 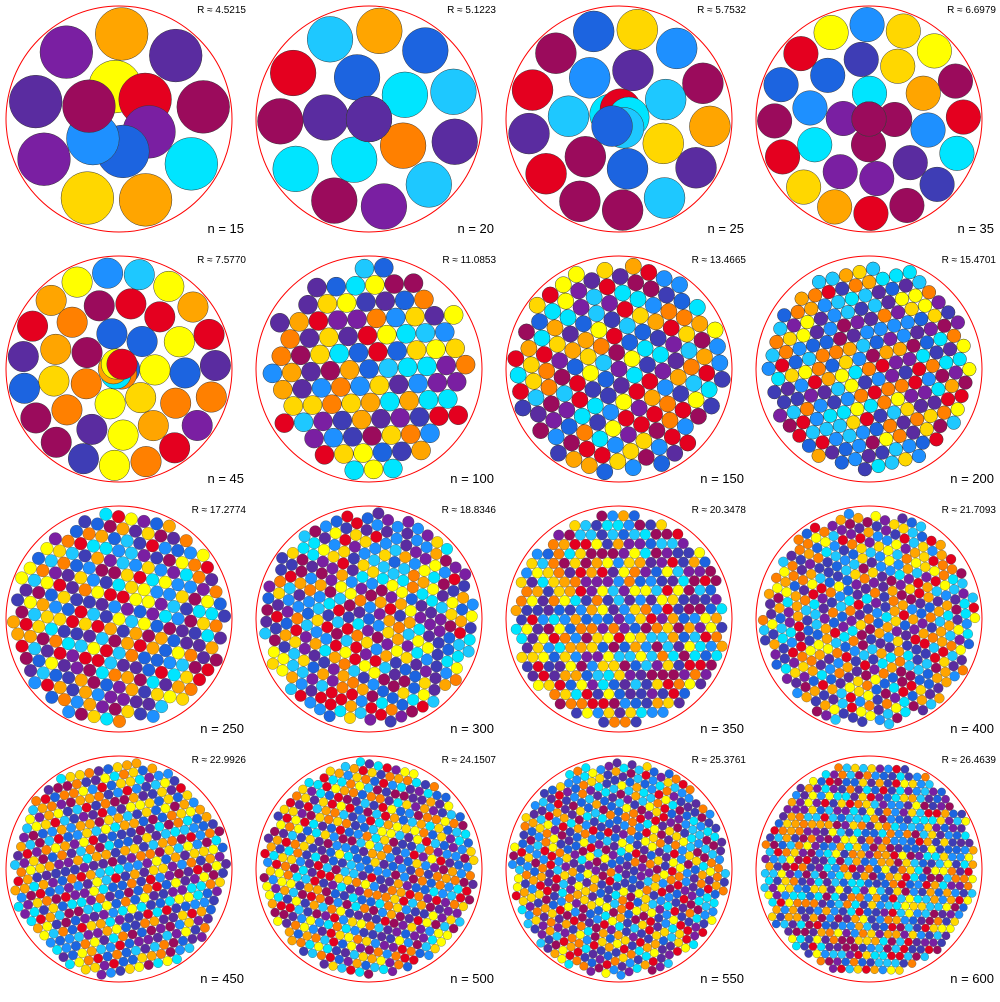 What do you see at coordinates (722, 978) in the screenshot?
I see `count-label: n = 550` at bounding box center [722, 978].